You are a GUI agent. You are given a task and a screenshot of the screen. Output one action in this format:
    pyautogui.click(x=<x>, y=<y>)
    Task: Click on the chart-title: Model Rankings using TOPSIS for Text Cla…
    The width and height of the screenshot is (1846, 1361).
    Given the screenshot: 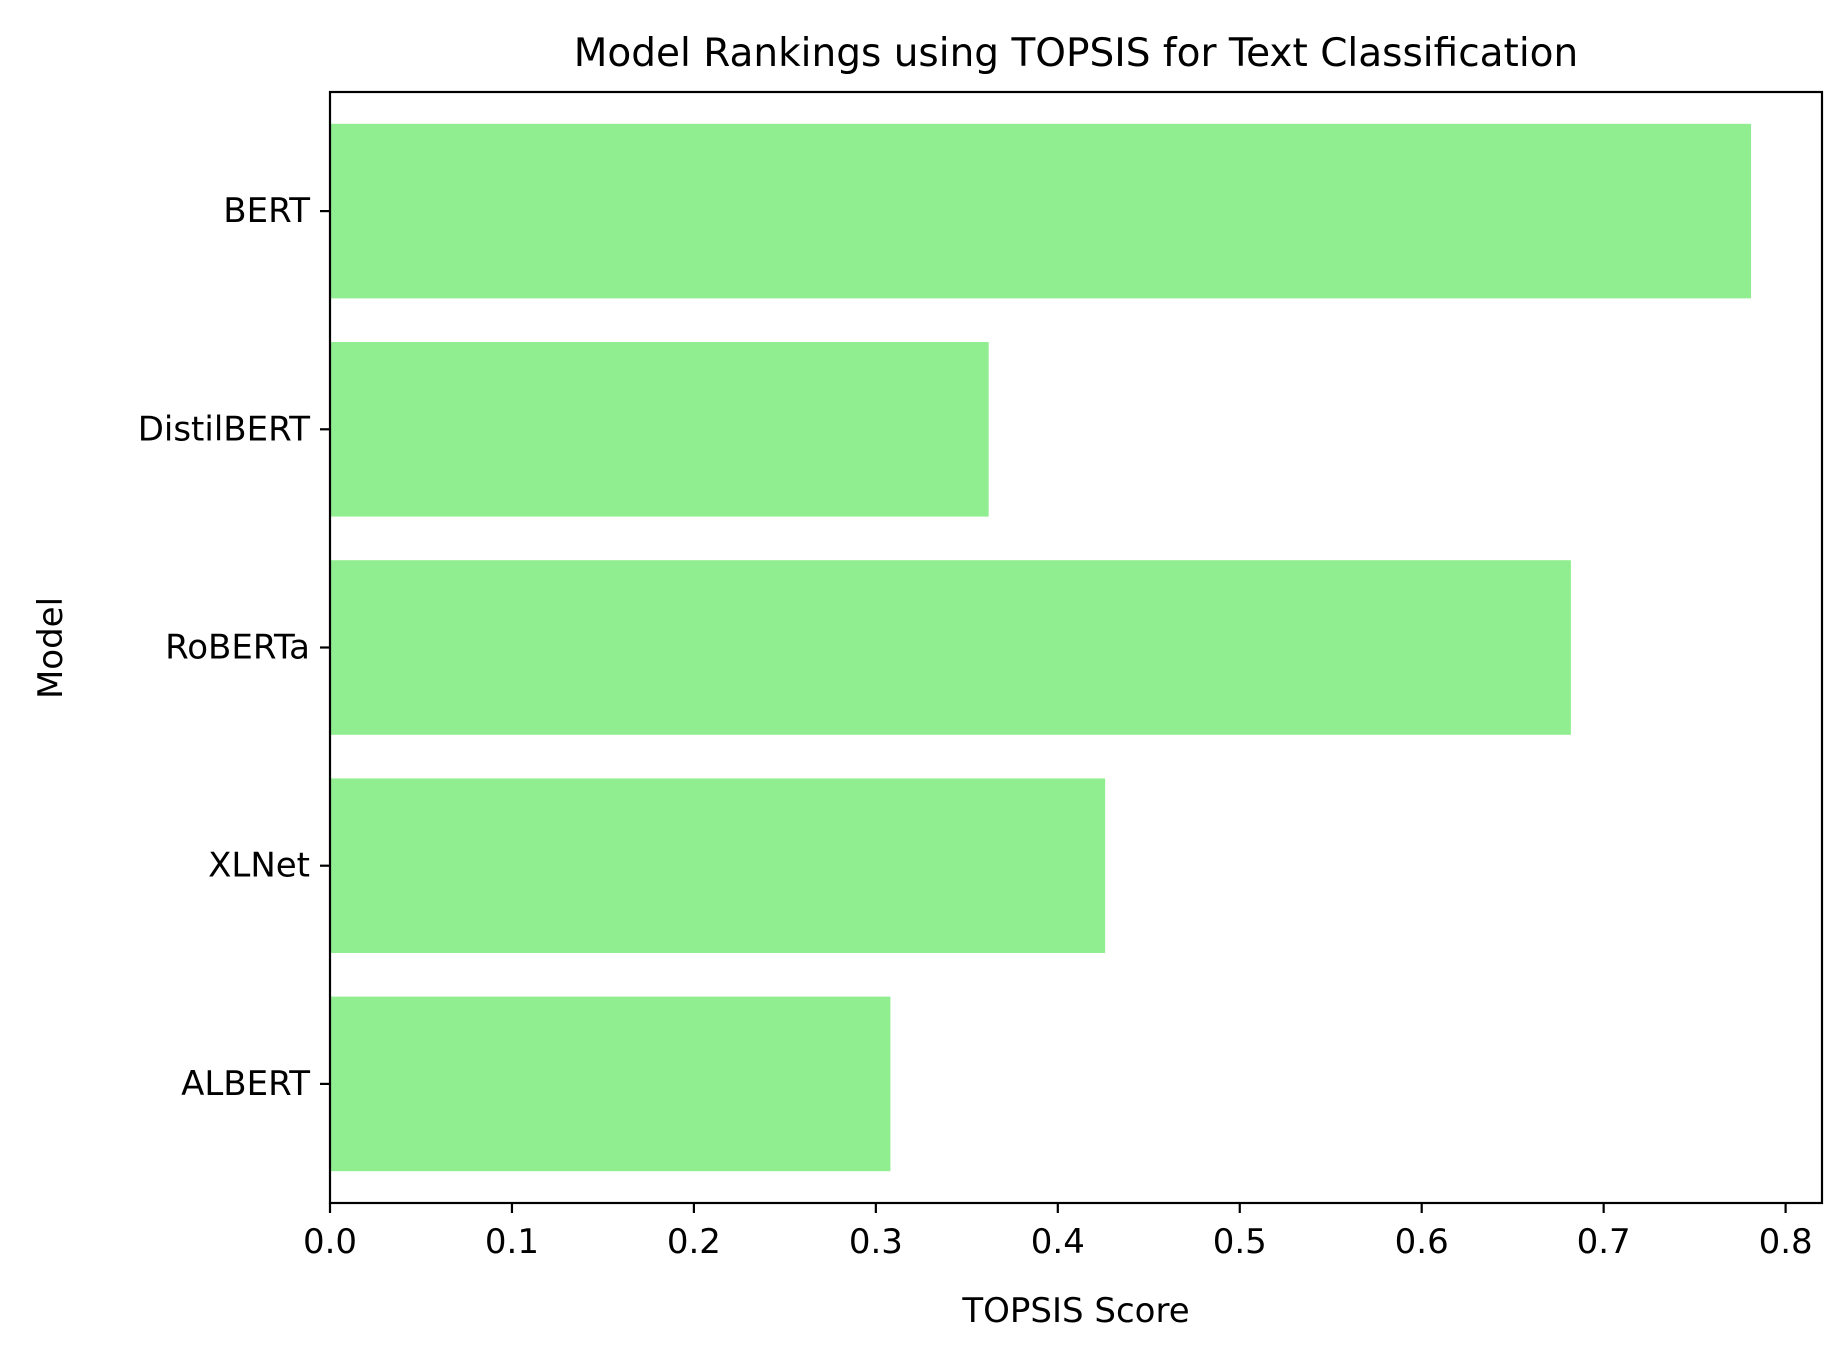 What is the action you would take?
    pyautogui.click(x=1076, y=53)
    